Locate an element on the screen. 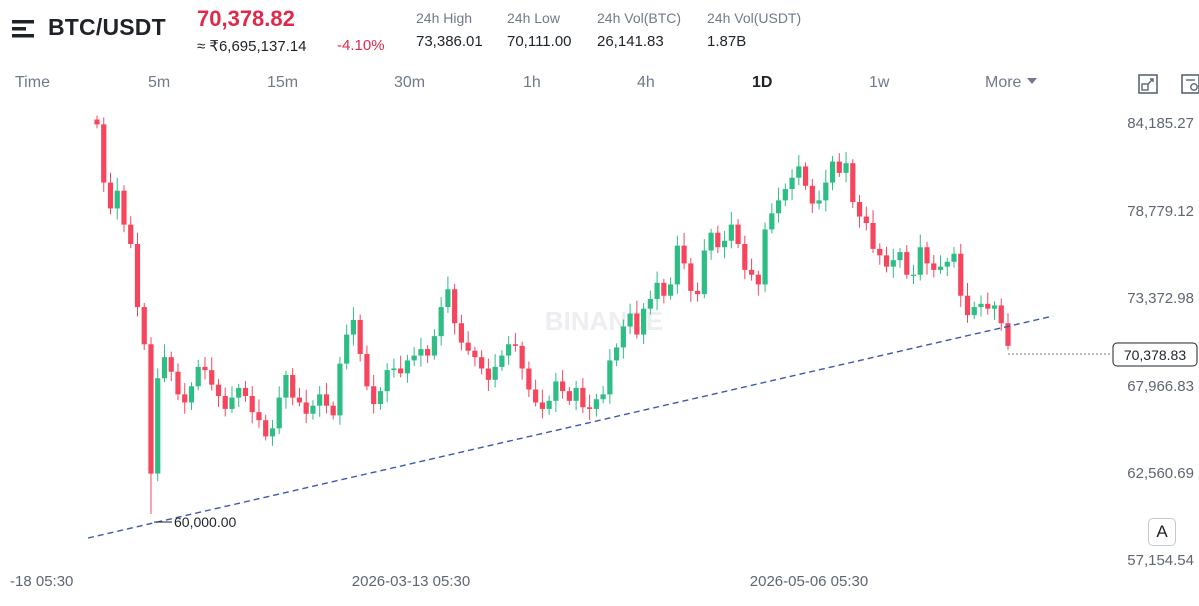 The image size is (1199, 606). timeframe-1w: 1w is located at coordinates (879, 82).